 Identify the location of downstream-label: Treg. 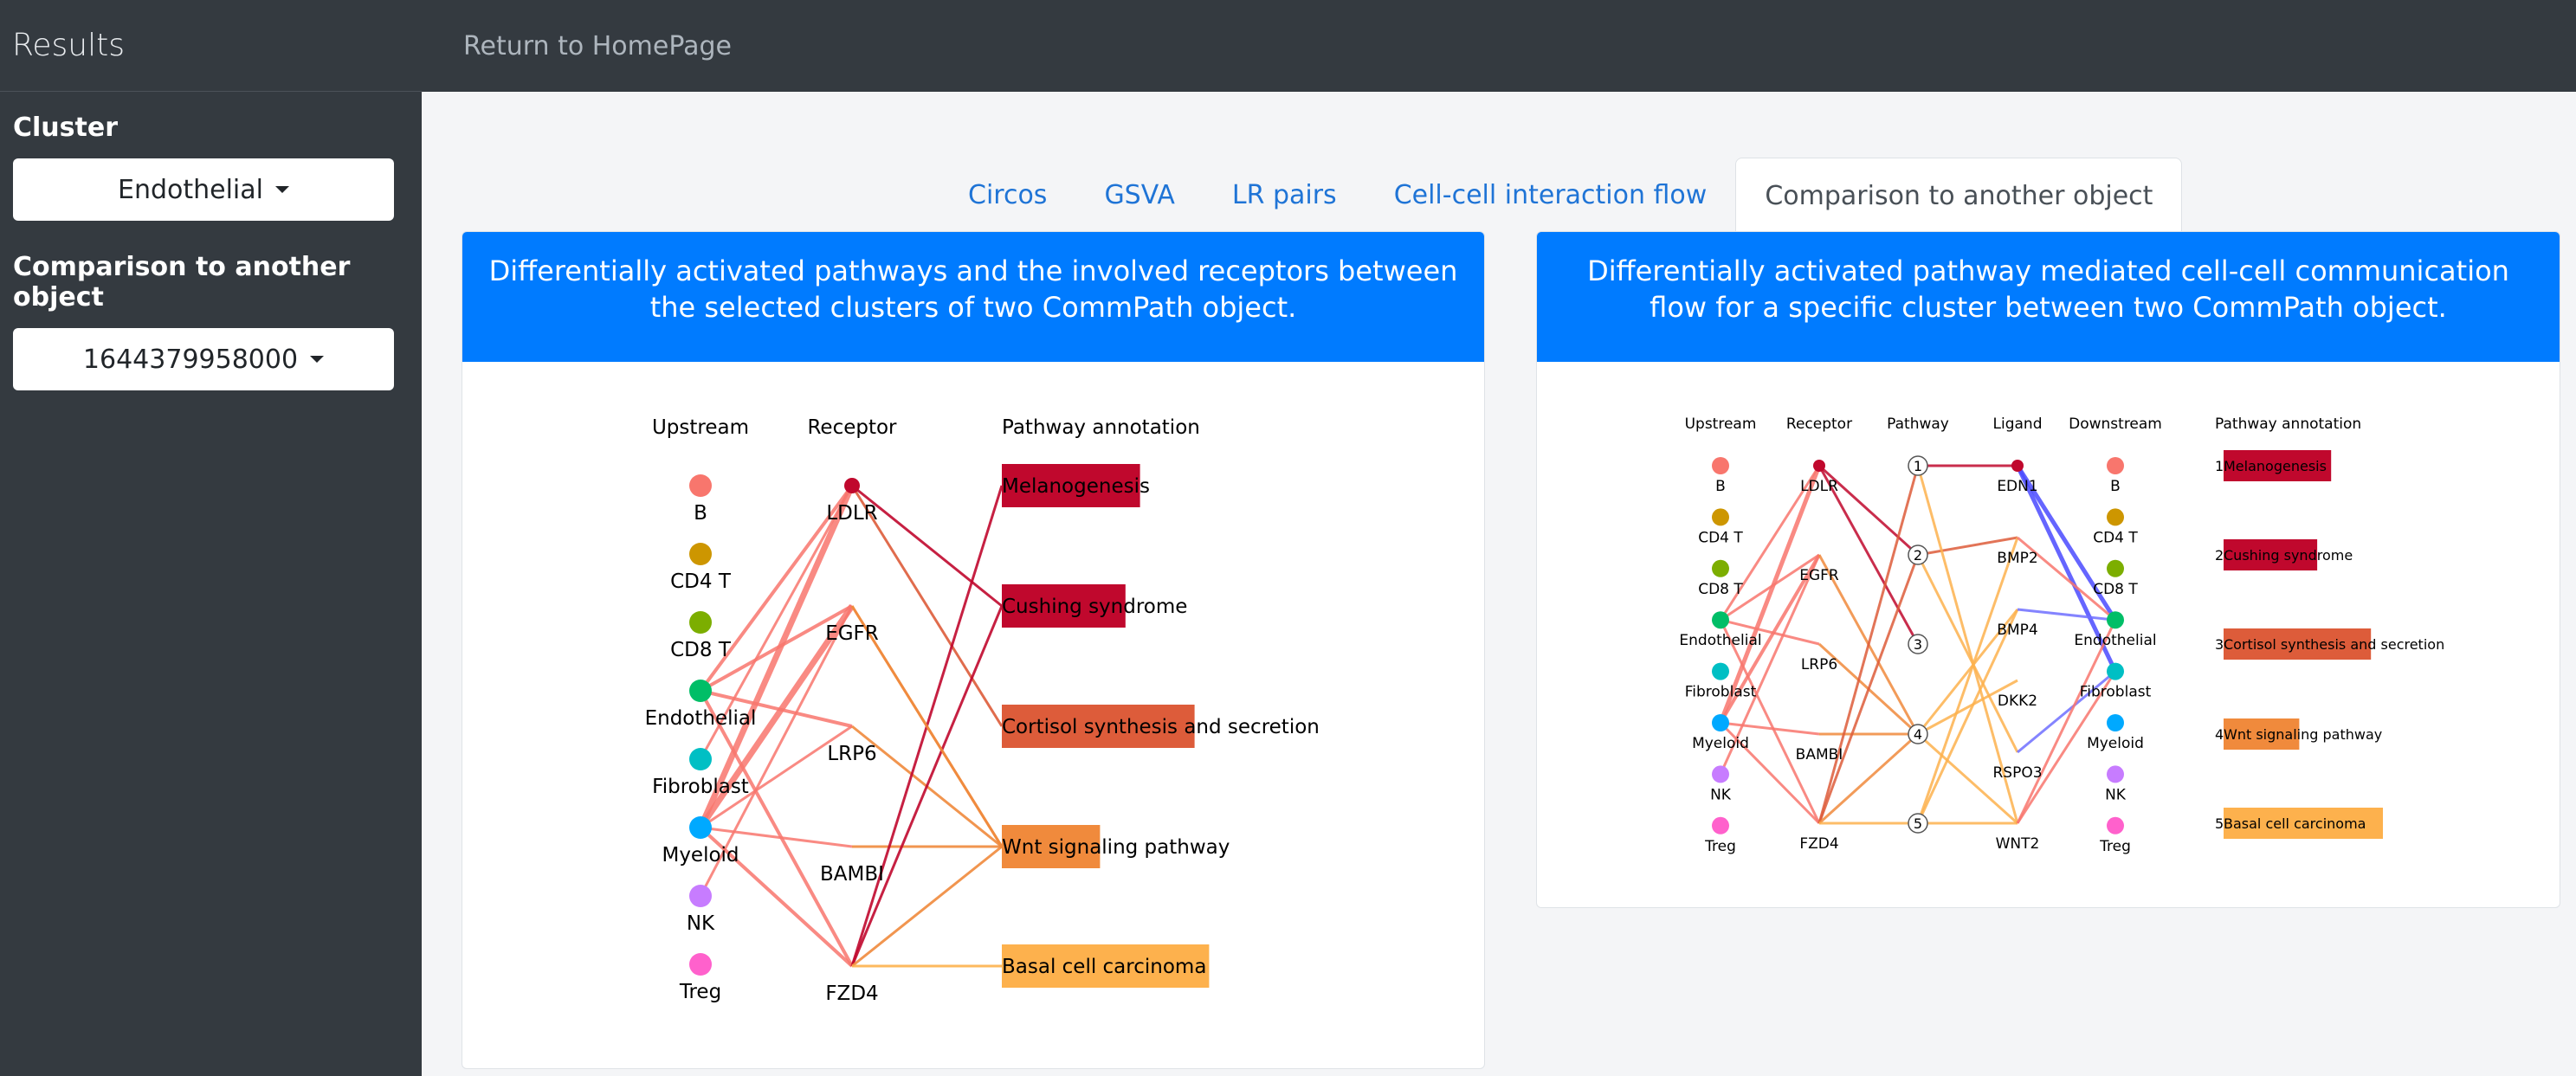
(2115, 846).